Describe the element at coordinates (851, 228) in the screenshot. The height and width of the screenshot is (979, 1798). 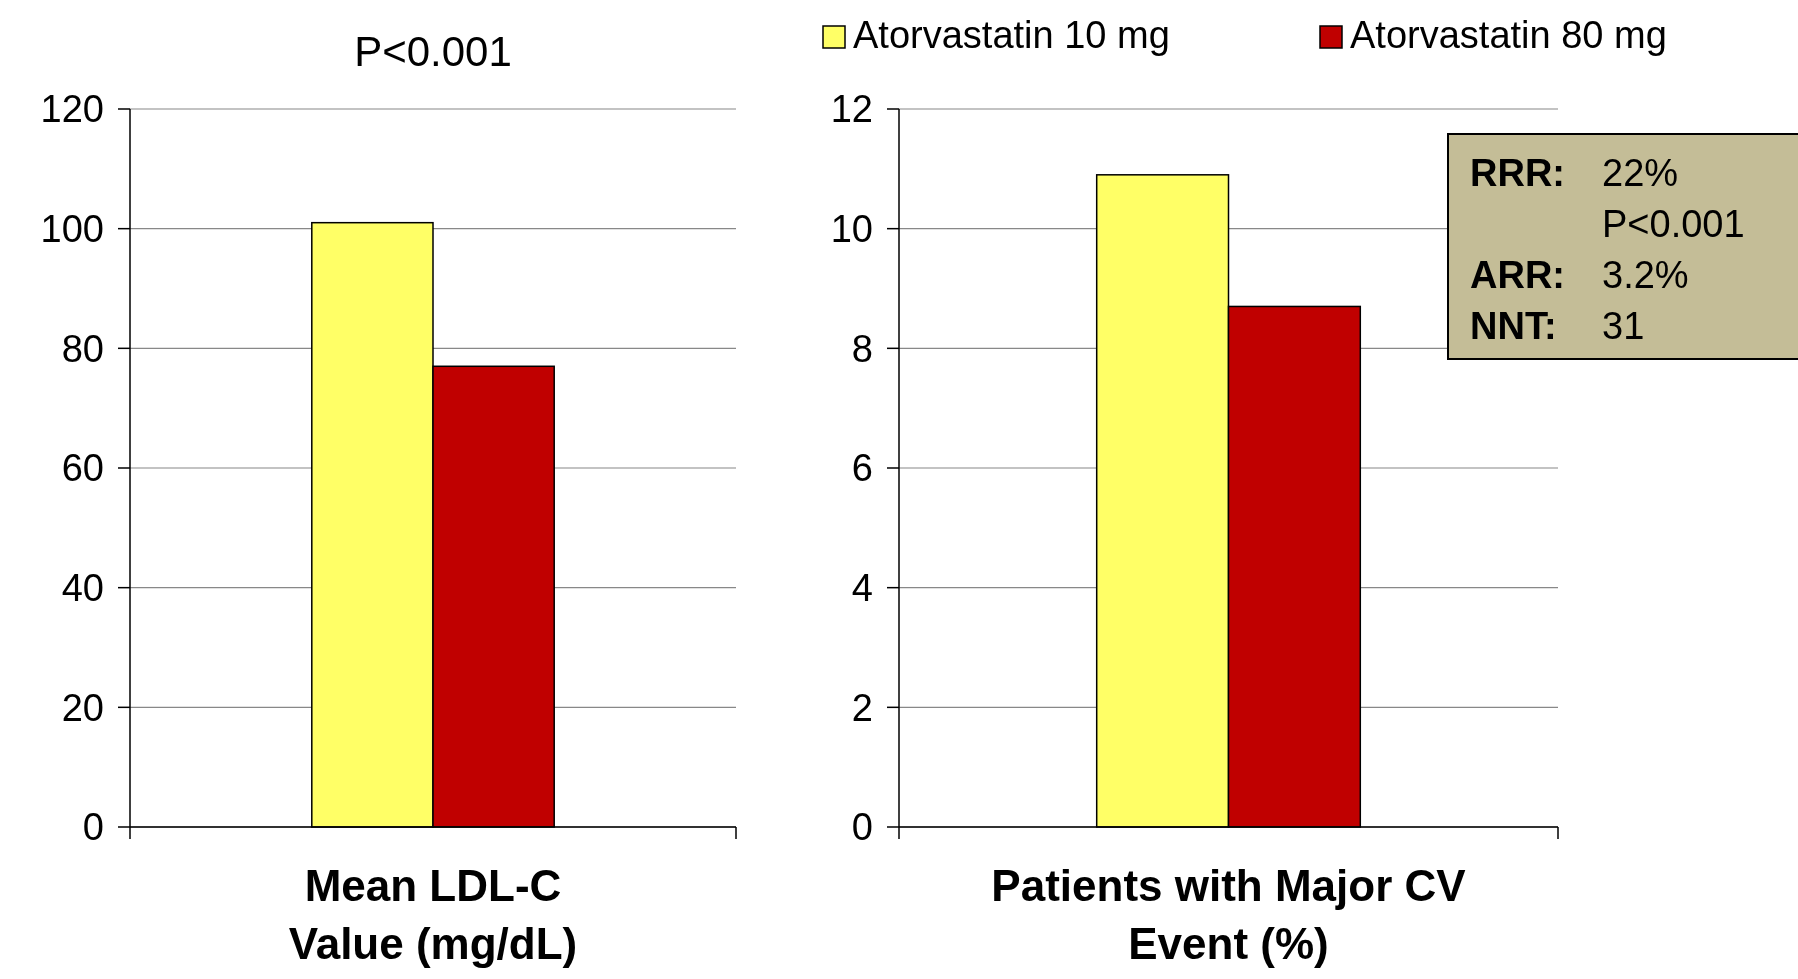
I see `y-tick-label: 10` at that location.